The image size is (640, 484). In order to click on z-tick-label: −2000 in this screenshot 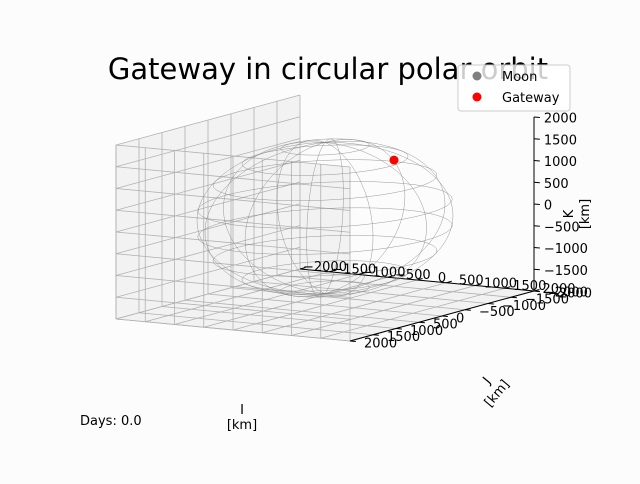, I will do `click(566, 293)`.